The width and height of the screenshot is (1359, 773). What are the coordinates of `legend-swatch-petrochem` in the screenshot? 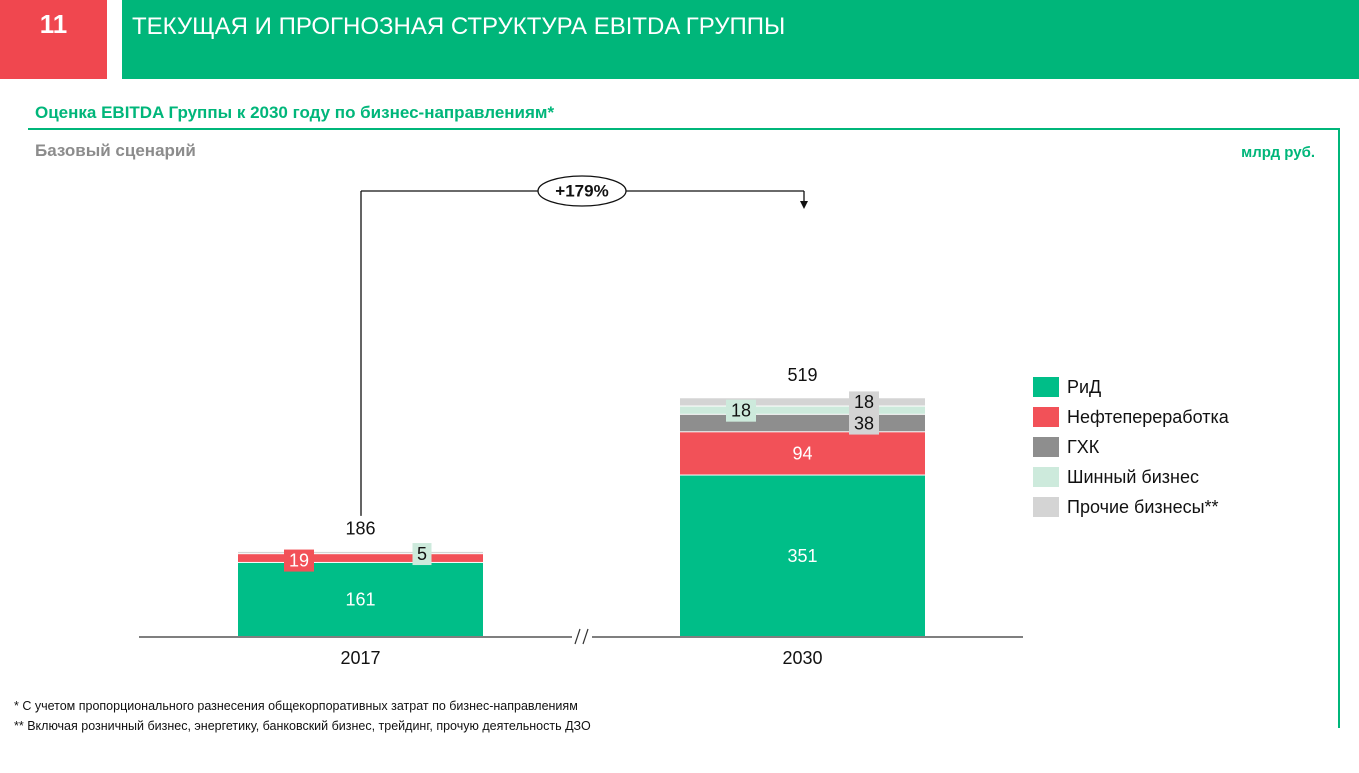 It's located at (1046, 447).